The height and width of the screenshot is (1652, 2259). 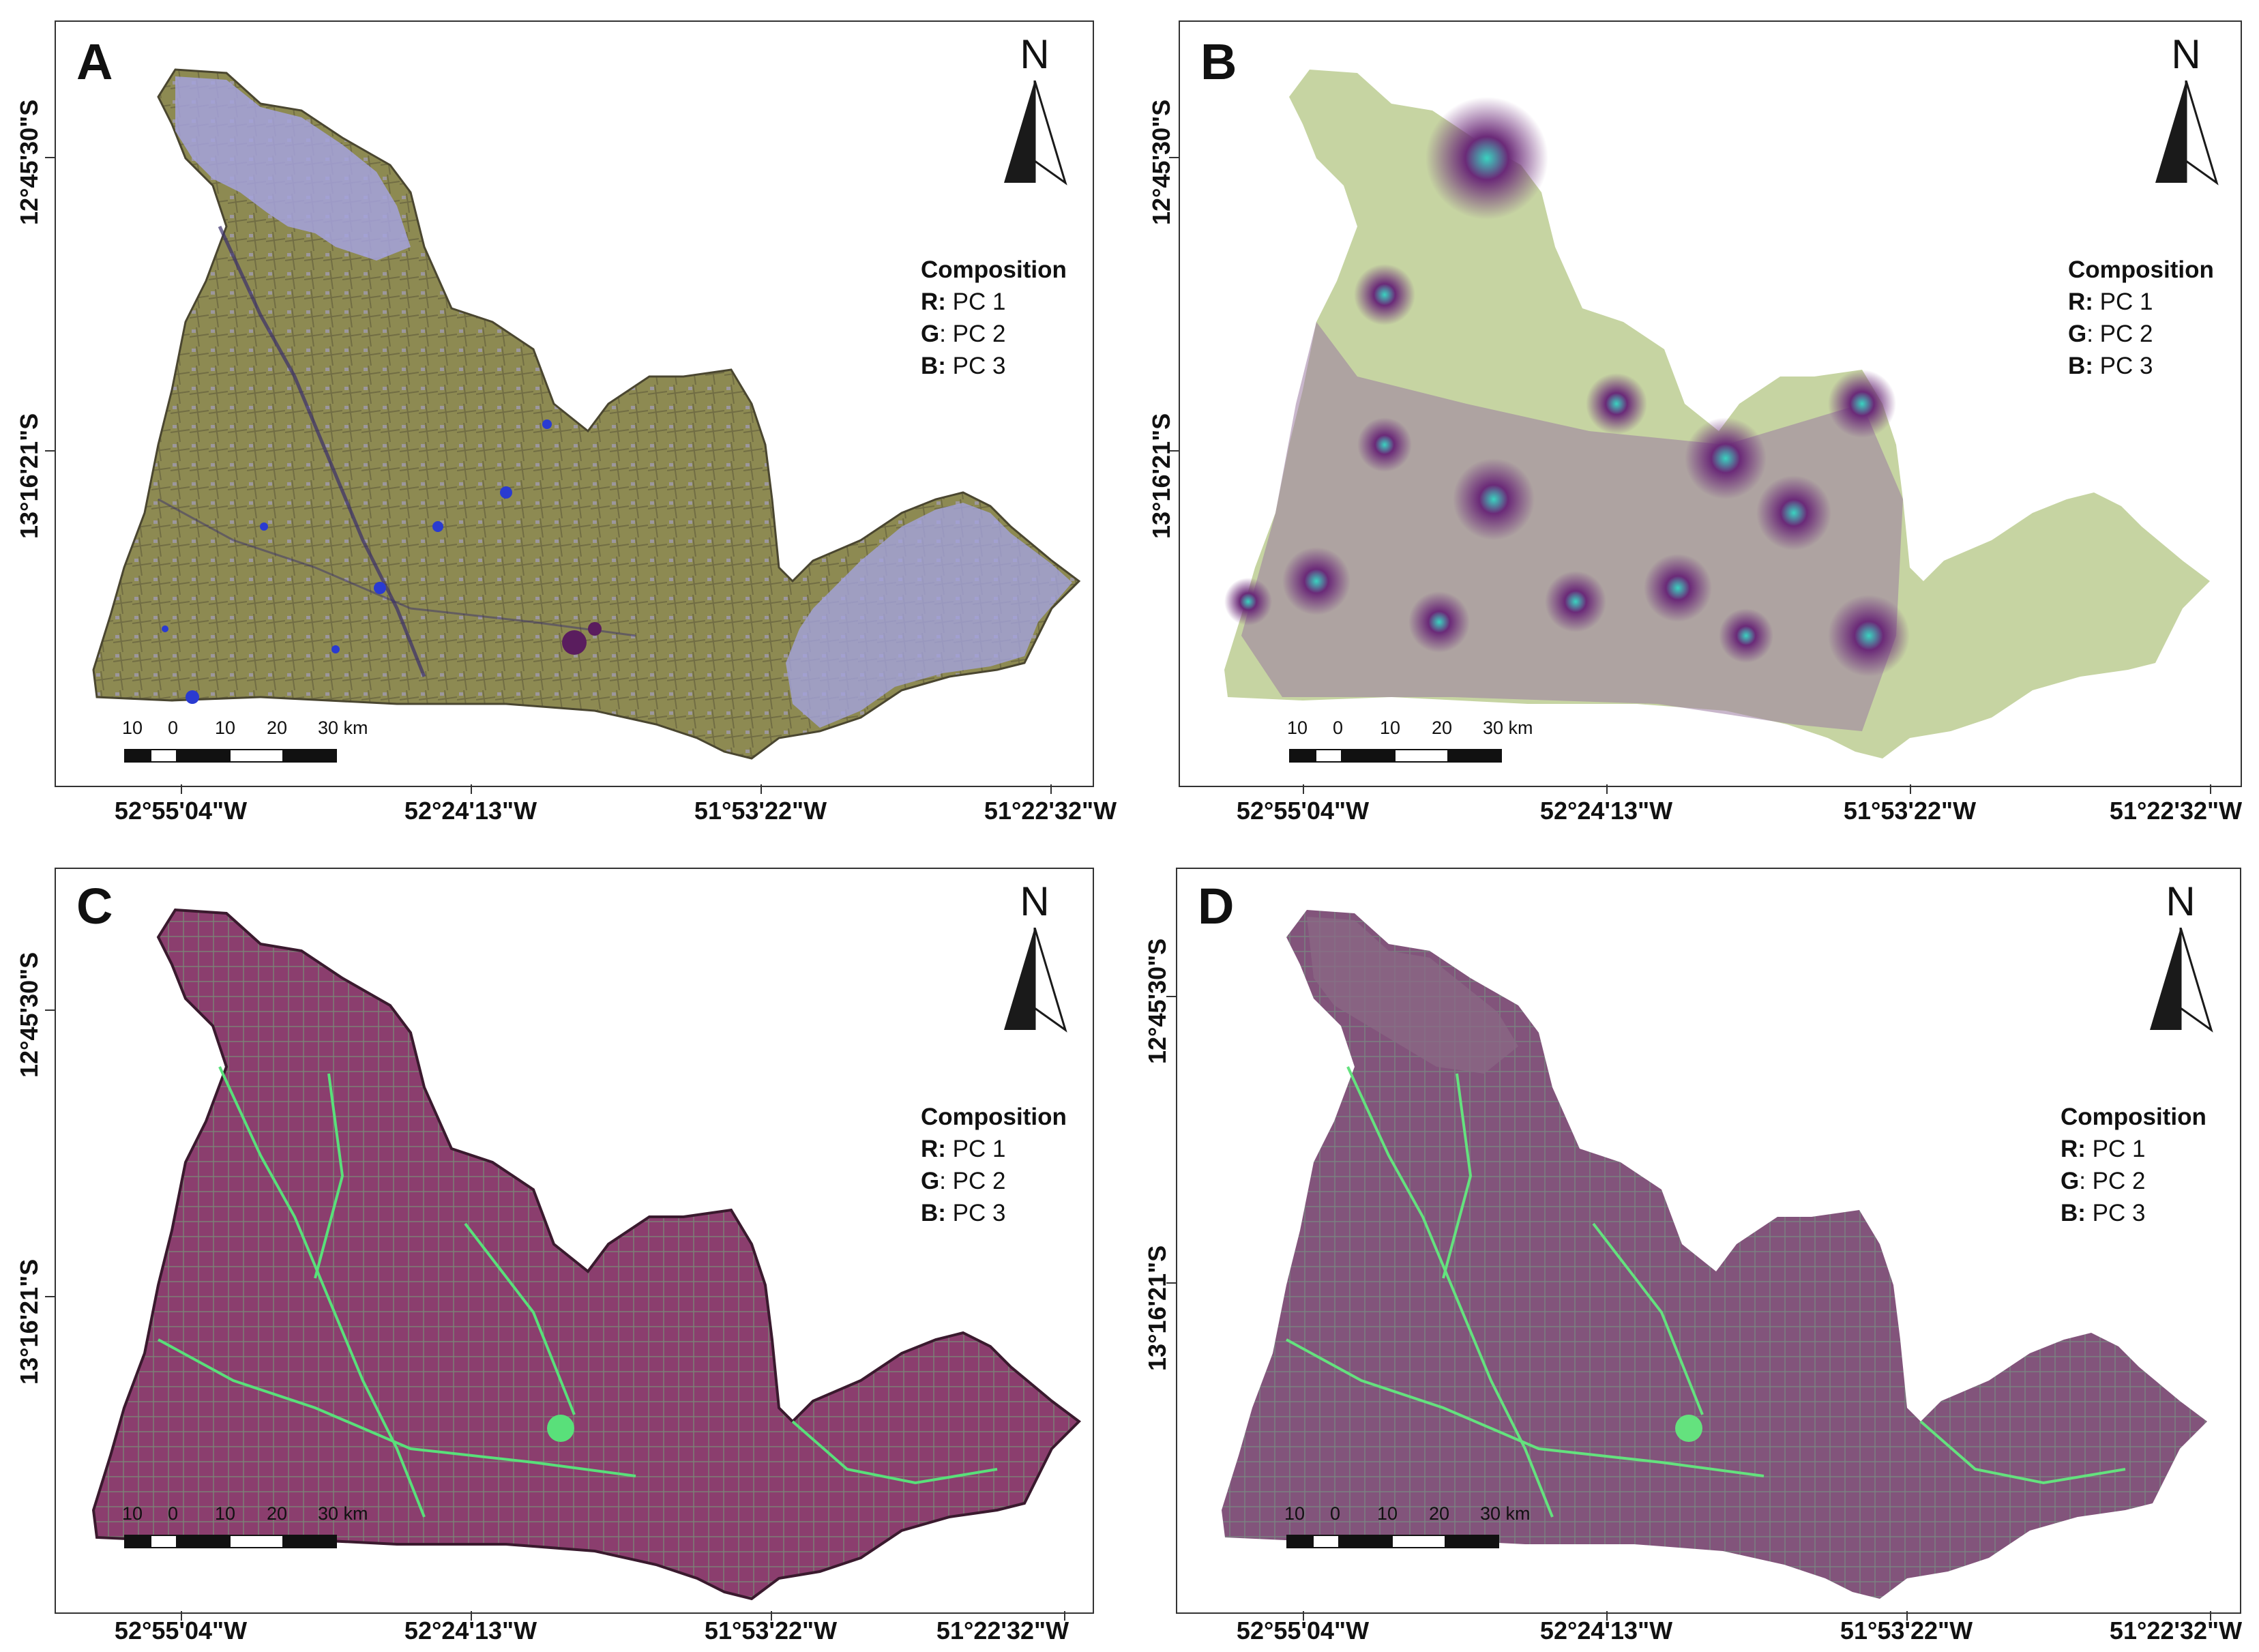 I want to click on legend-a: Composition R: PC 1 G: PC 2 B: PC 3, so click(x=994, y=318).